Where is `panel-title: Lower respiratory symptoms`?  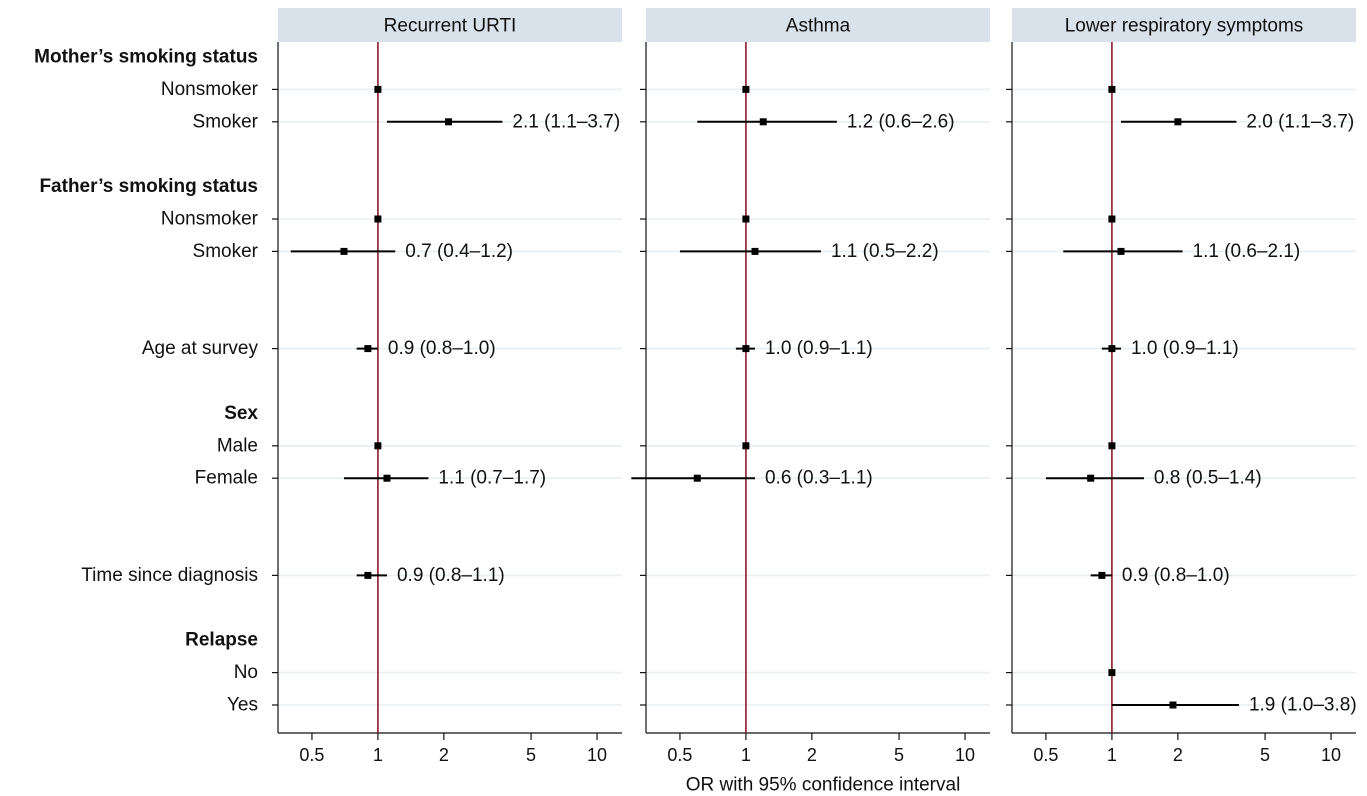 panel-title: Lower respiratory symptoms is located at coordinates (1184, 26).